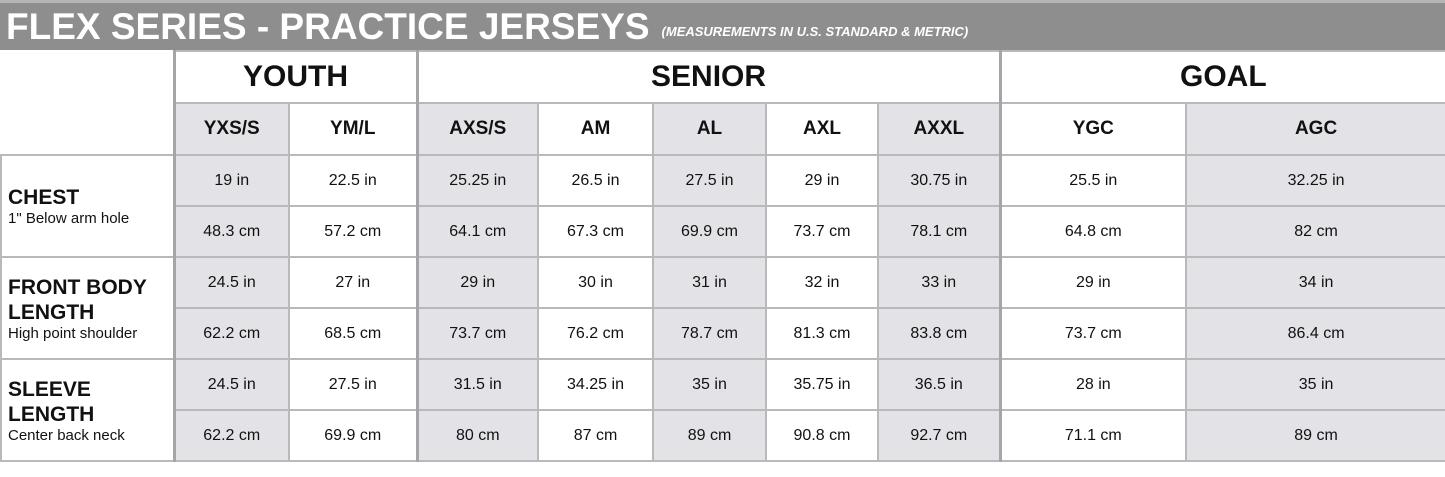  I want to click on measurement-value: 27 in, so click(353, 282).